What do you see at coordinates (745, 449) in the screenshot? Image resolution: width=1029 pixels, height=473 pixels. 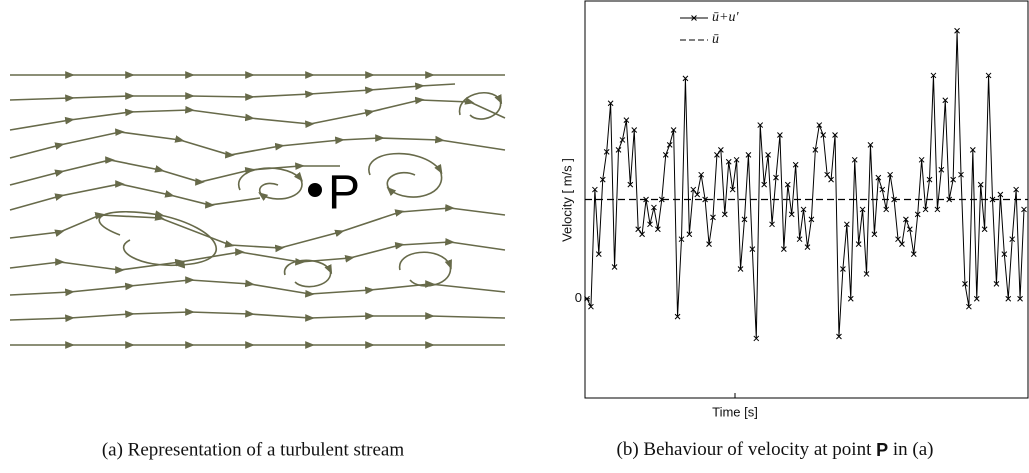 I see `caption-text: (b) Behaviour of velocity at point` at bounding box center [745, 449].